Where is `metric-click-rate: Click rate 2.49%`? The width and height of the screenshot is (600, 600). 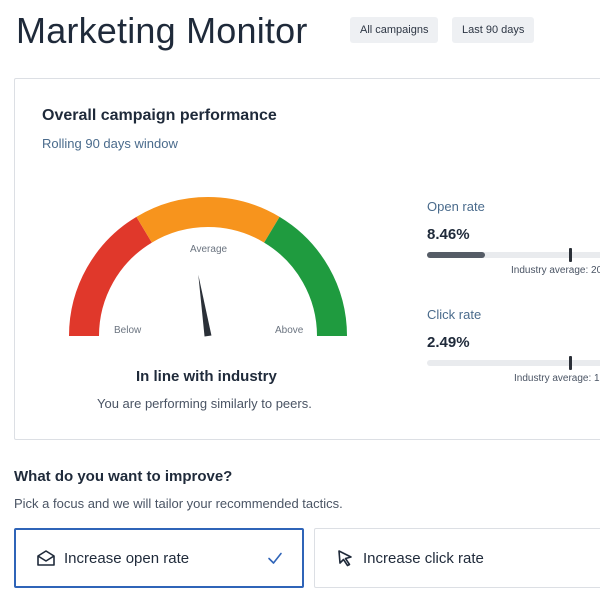
metric-click-rate: Click rate 2.49% is located at coordinates (513, 338).